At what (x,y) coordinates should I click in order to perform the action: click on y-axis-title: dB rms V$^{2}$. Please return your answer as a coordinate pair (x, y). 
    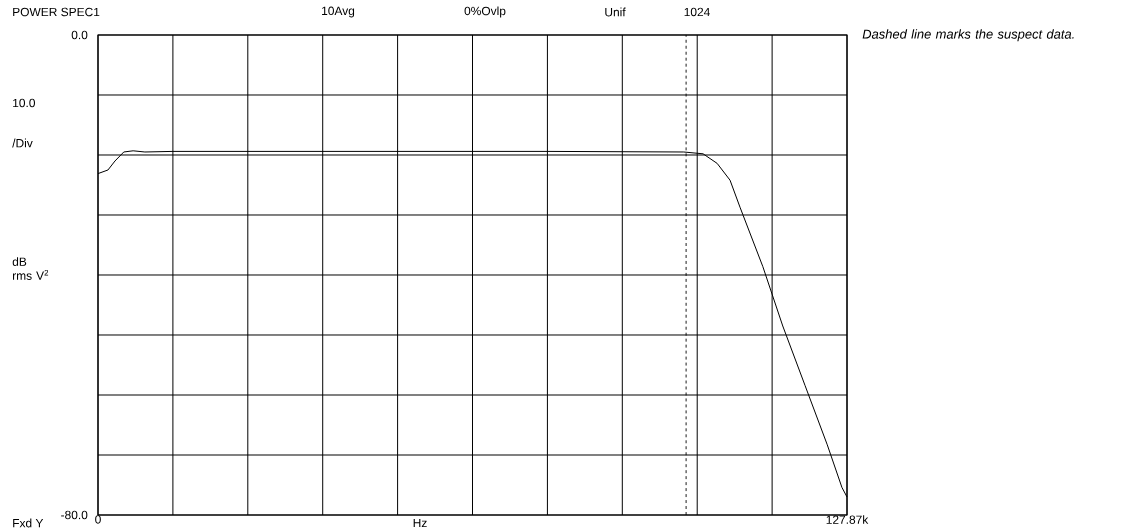
    Looking at the image, I should click on (30, 268).